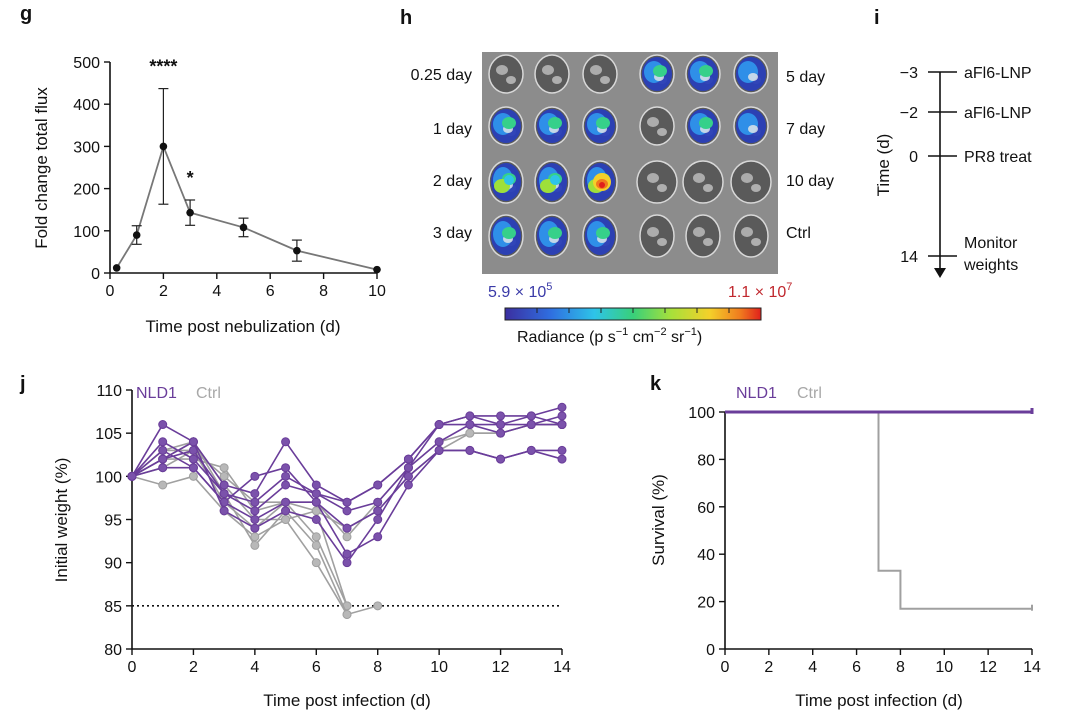  I want to click on colorbar-max-label: 1.1 × 10⁷, so click(760, 291).